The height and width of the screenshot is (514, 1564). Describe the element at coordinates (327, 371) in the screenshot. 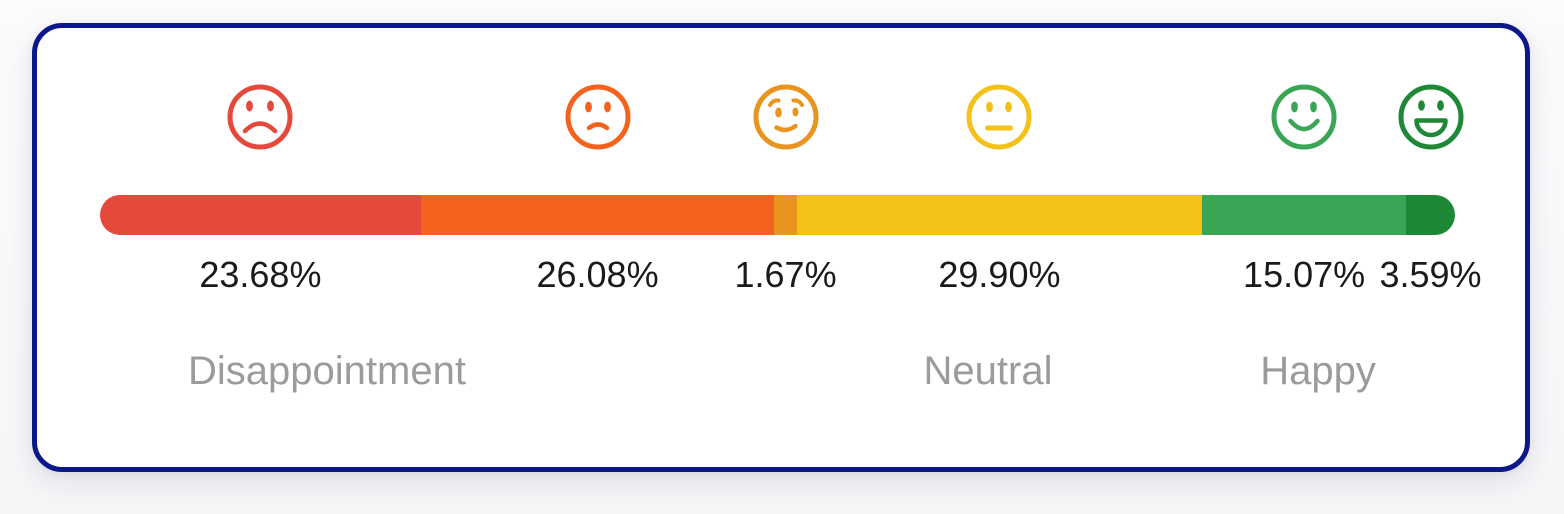

I see `group-label-disappointment: Disappointment` at that location.